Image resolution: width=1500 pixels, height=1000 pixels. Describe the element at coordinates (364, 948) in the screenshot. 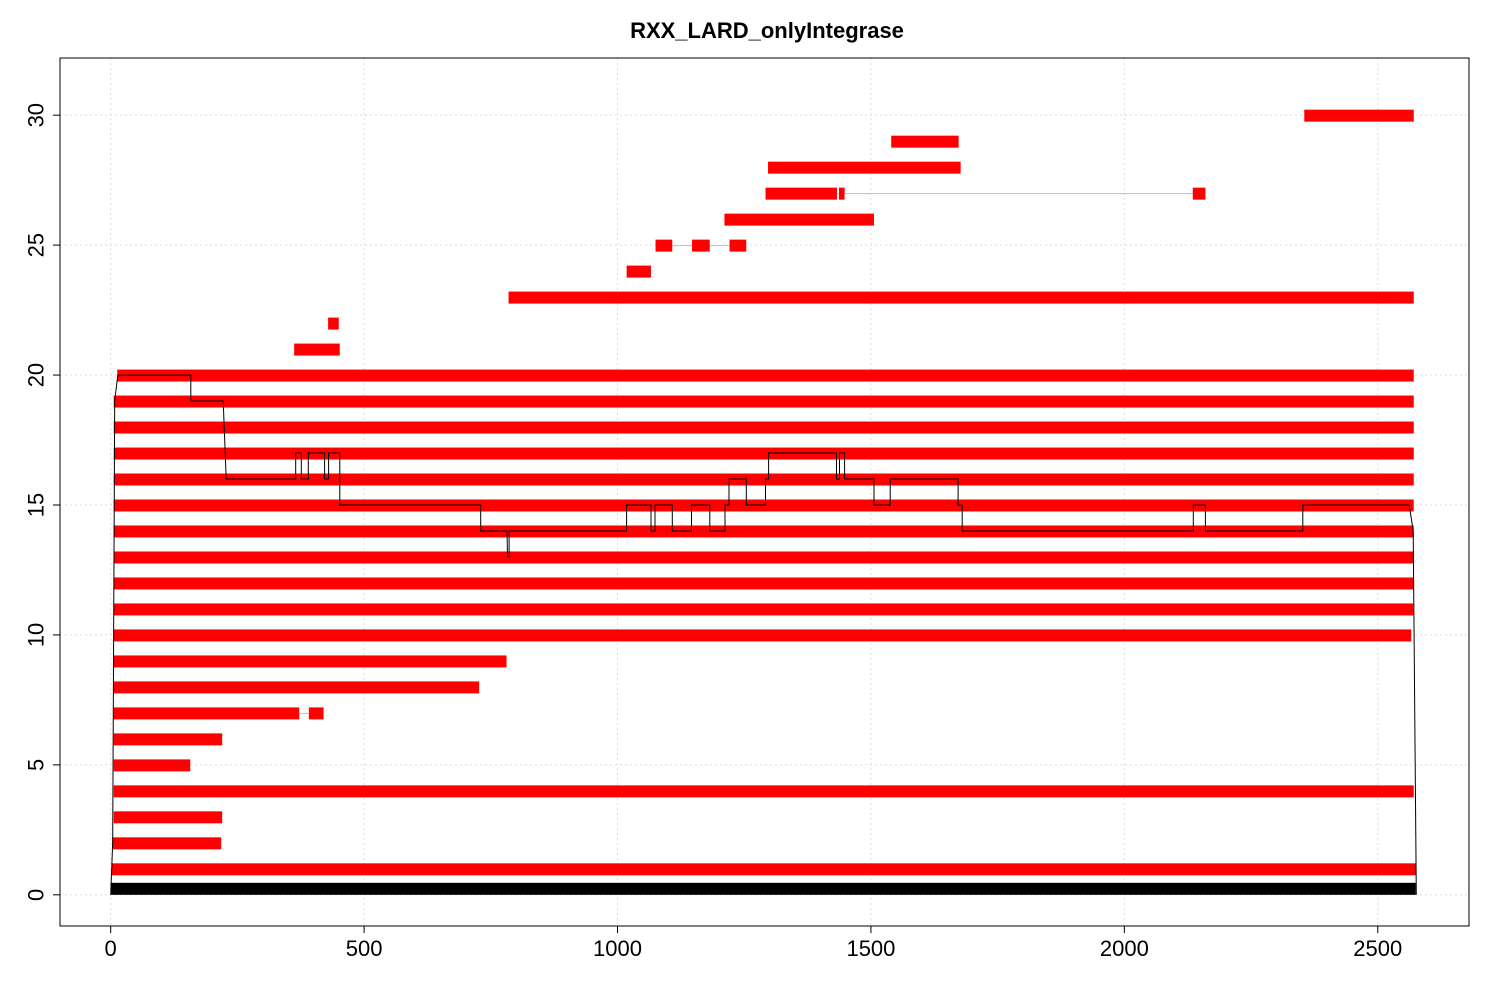

I see `x-tick-label: 500` at that location.